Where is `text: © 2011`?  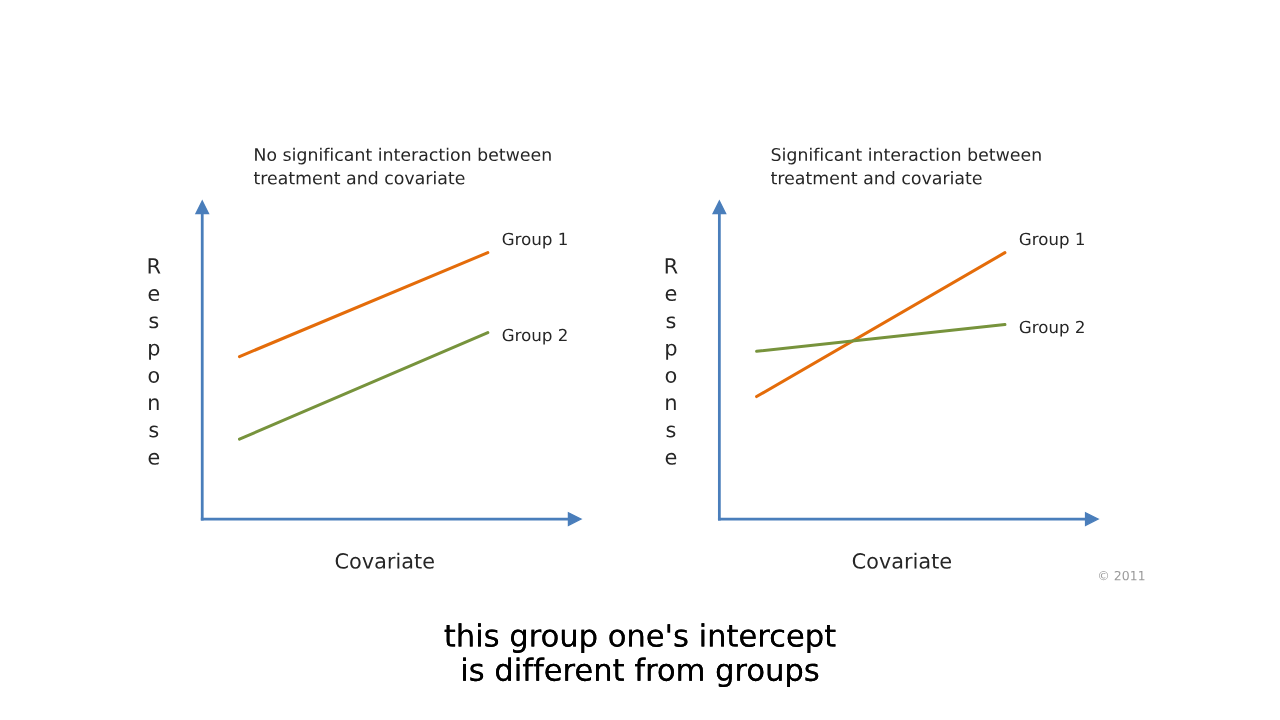
text: © 2011 is located at coordinates (1122, 575).